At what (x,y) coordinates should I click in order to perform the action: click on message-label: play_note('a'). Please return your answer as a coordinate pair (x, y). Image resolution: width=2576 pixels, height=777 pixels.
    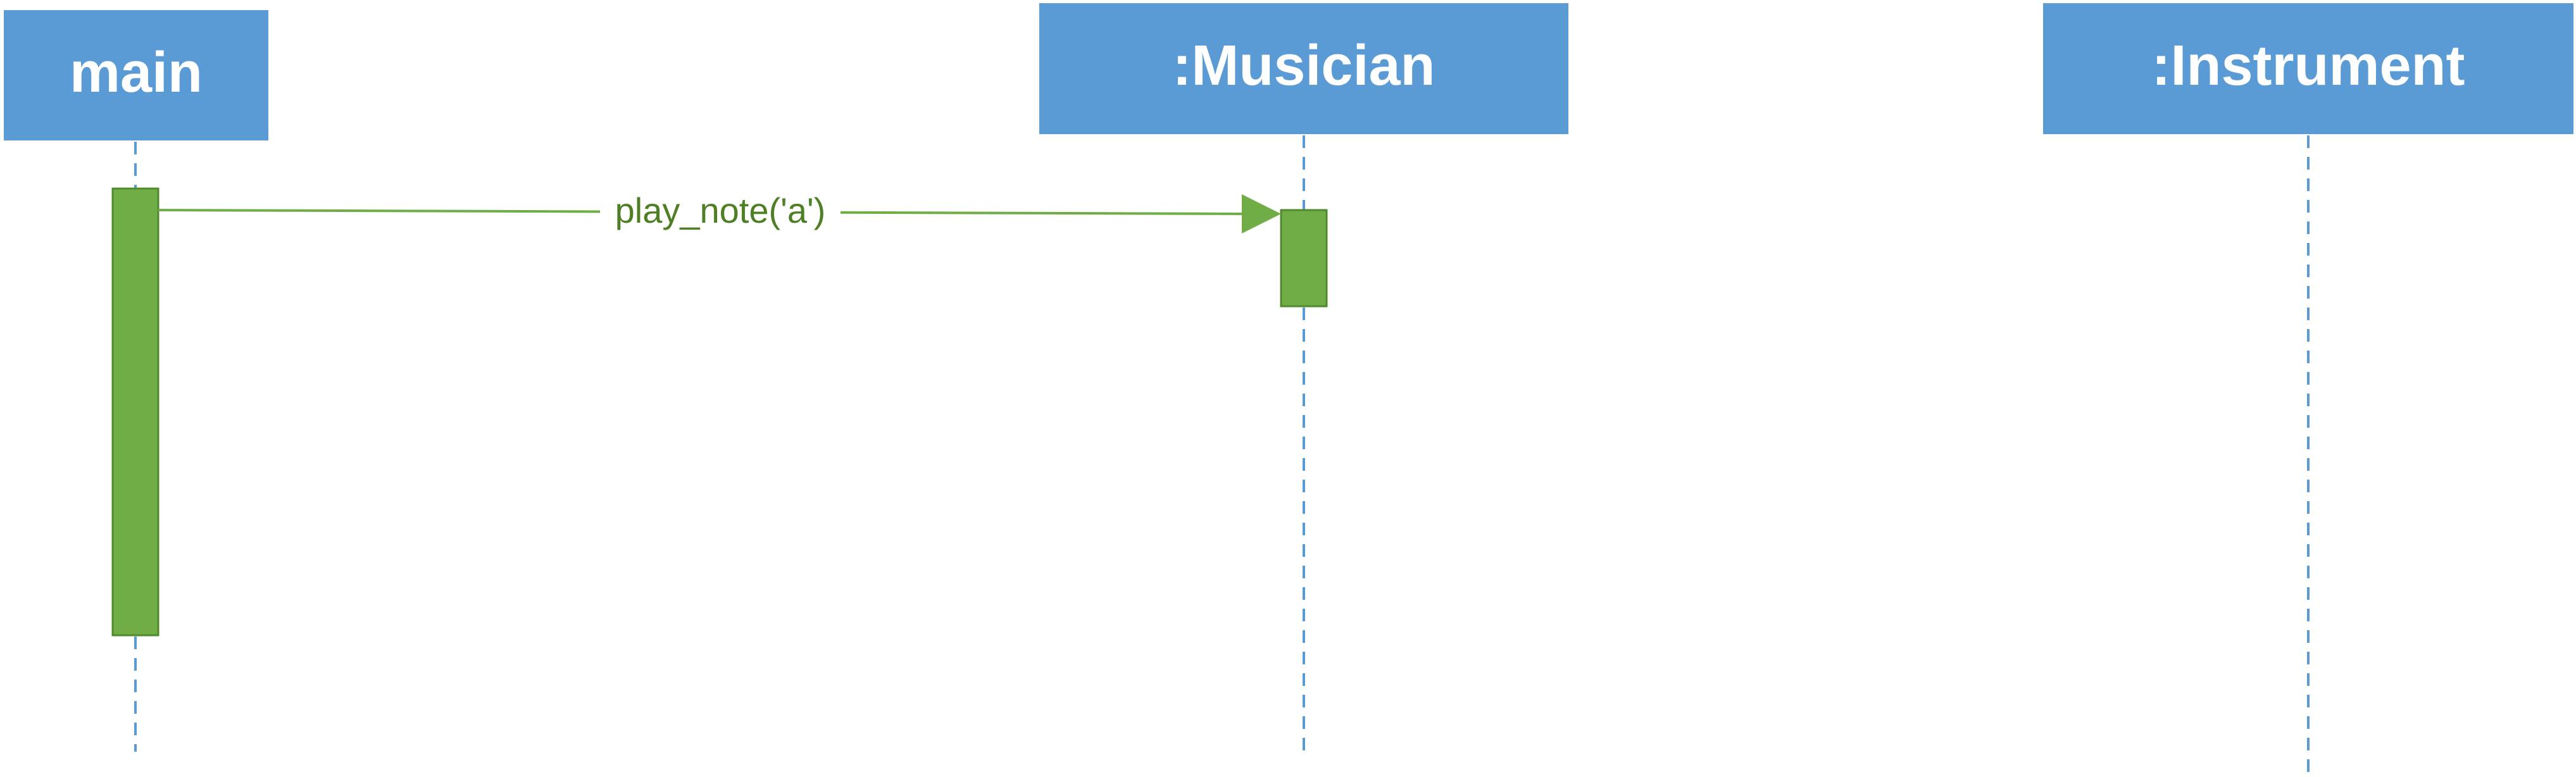
    Looking at the image, I should click on (720, 210).